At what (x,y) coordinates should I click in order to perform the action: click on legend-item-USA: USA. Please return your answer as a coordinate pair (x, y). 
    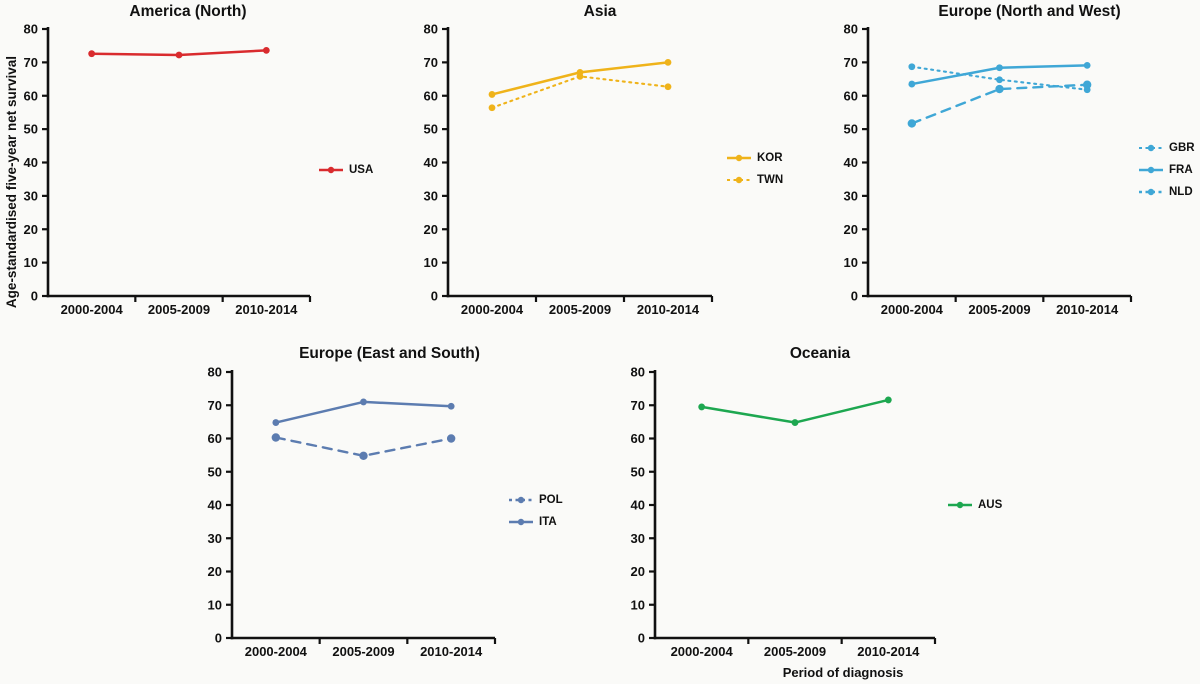
    Looking at the image, I should click on (345, 170).